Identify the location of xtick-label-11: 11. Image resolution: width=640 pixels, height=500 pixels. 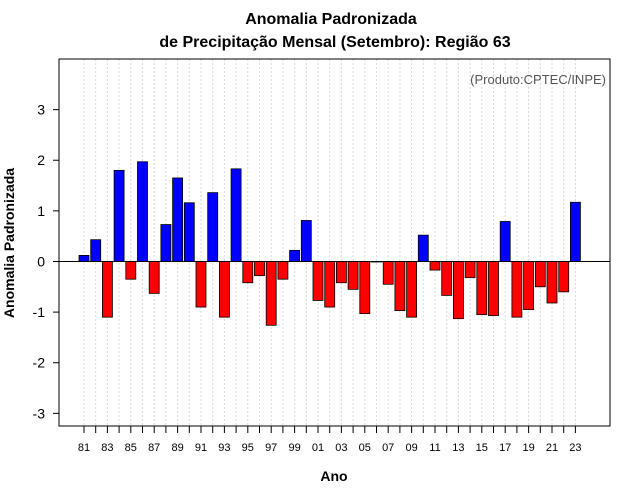
(434, 448).